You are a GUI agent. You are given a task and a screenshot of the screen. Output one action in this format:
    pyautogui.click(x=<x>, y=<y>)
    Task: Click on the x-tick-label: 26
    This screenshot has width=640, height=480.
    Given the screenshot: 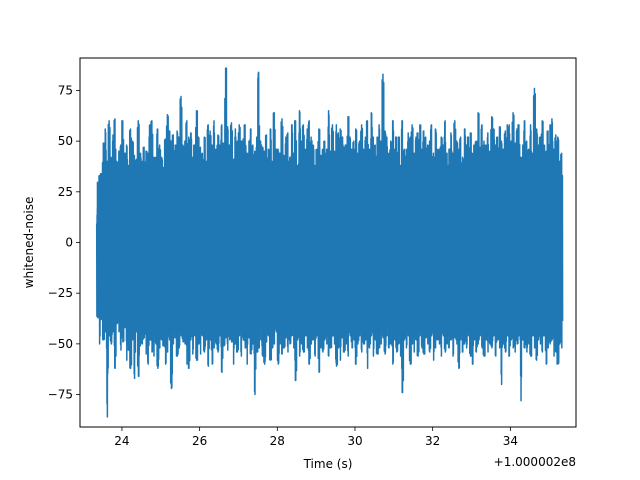 What is the action you would take?
    pyautogui.click(x=199, y=441)
    